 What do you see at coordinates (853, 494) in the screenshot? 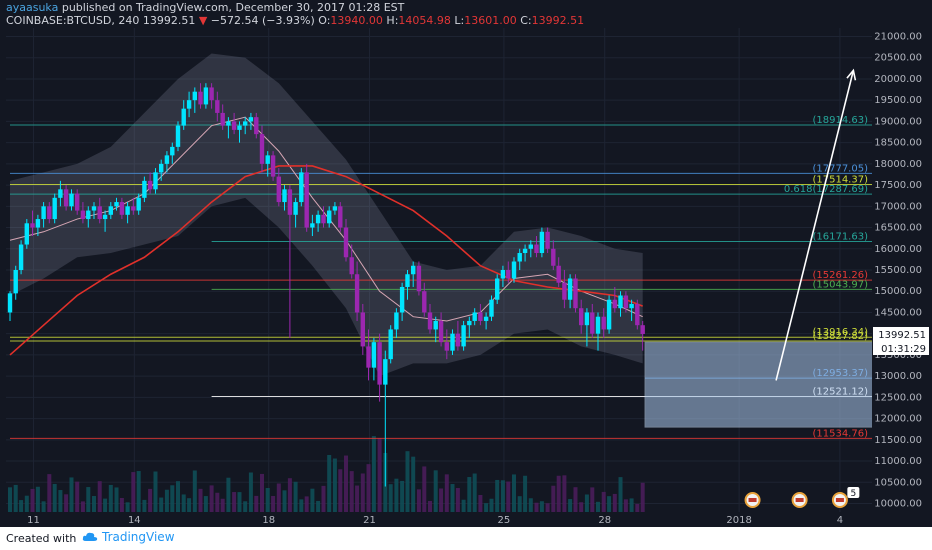
I see `events-count-label: 5` at bounding box center [853, 494].